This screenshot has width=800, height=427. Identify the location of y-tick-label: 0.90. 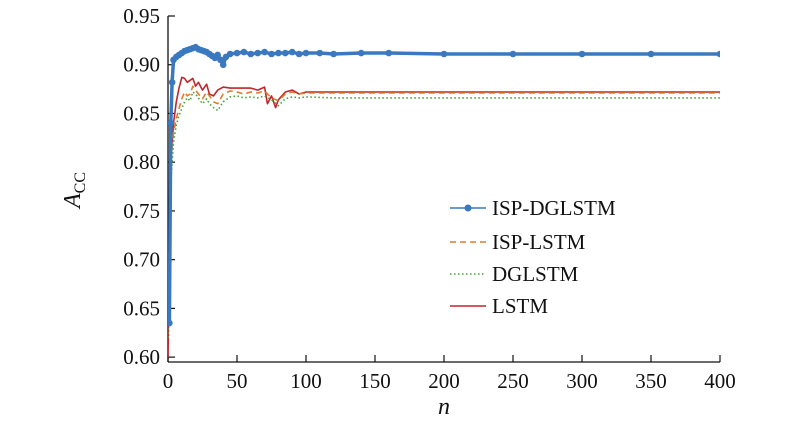
(141, 65).